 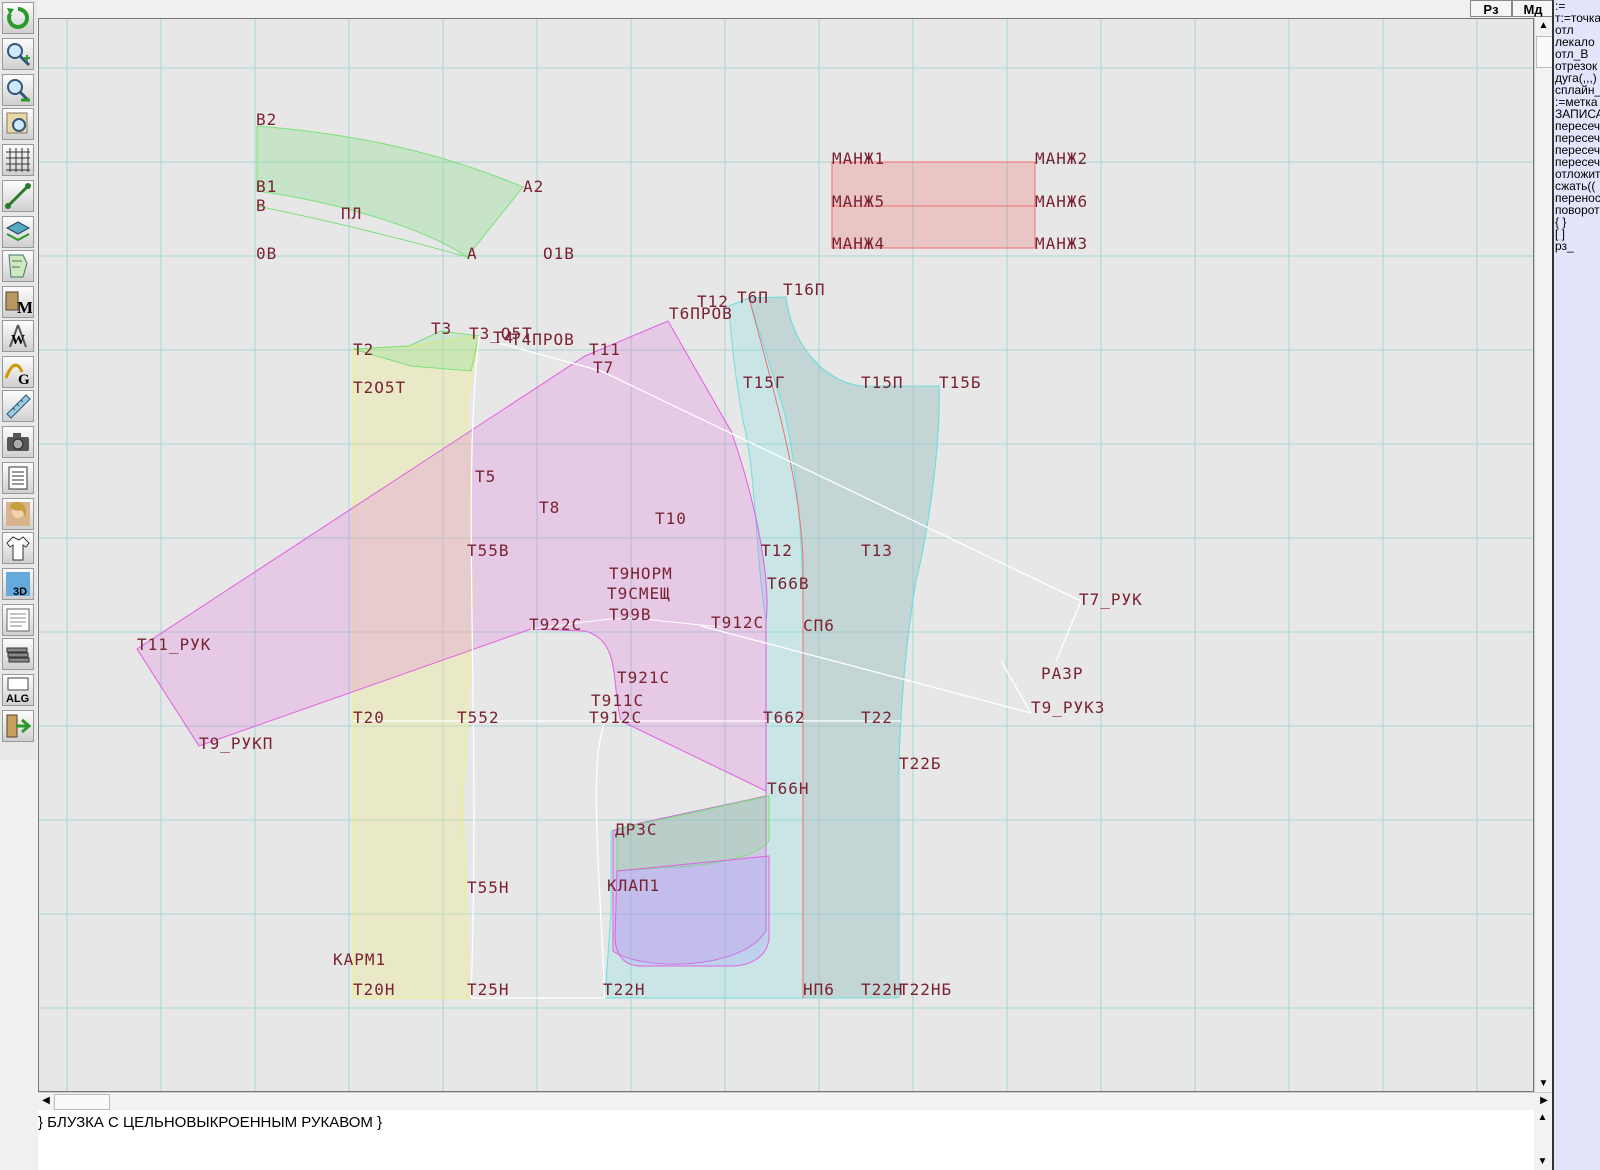 I want to click on point-label: Т7, so click(x=603, y=367).